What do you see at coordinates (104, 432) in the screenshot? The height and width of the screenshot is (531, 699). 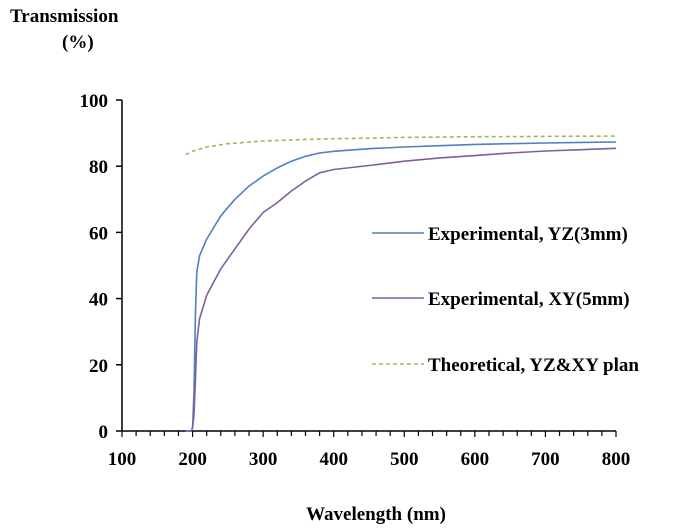 I see `y-tick-label: 0` at bounding box center [104, 432].